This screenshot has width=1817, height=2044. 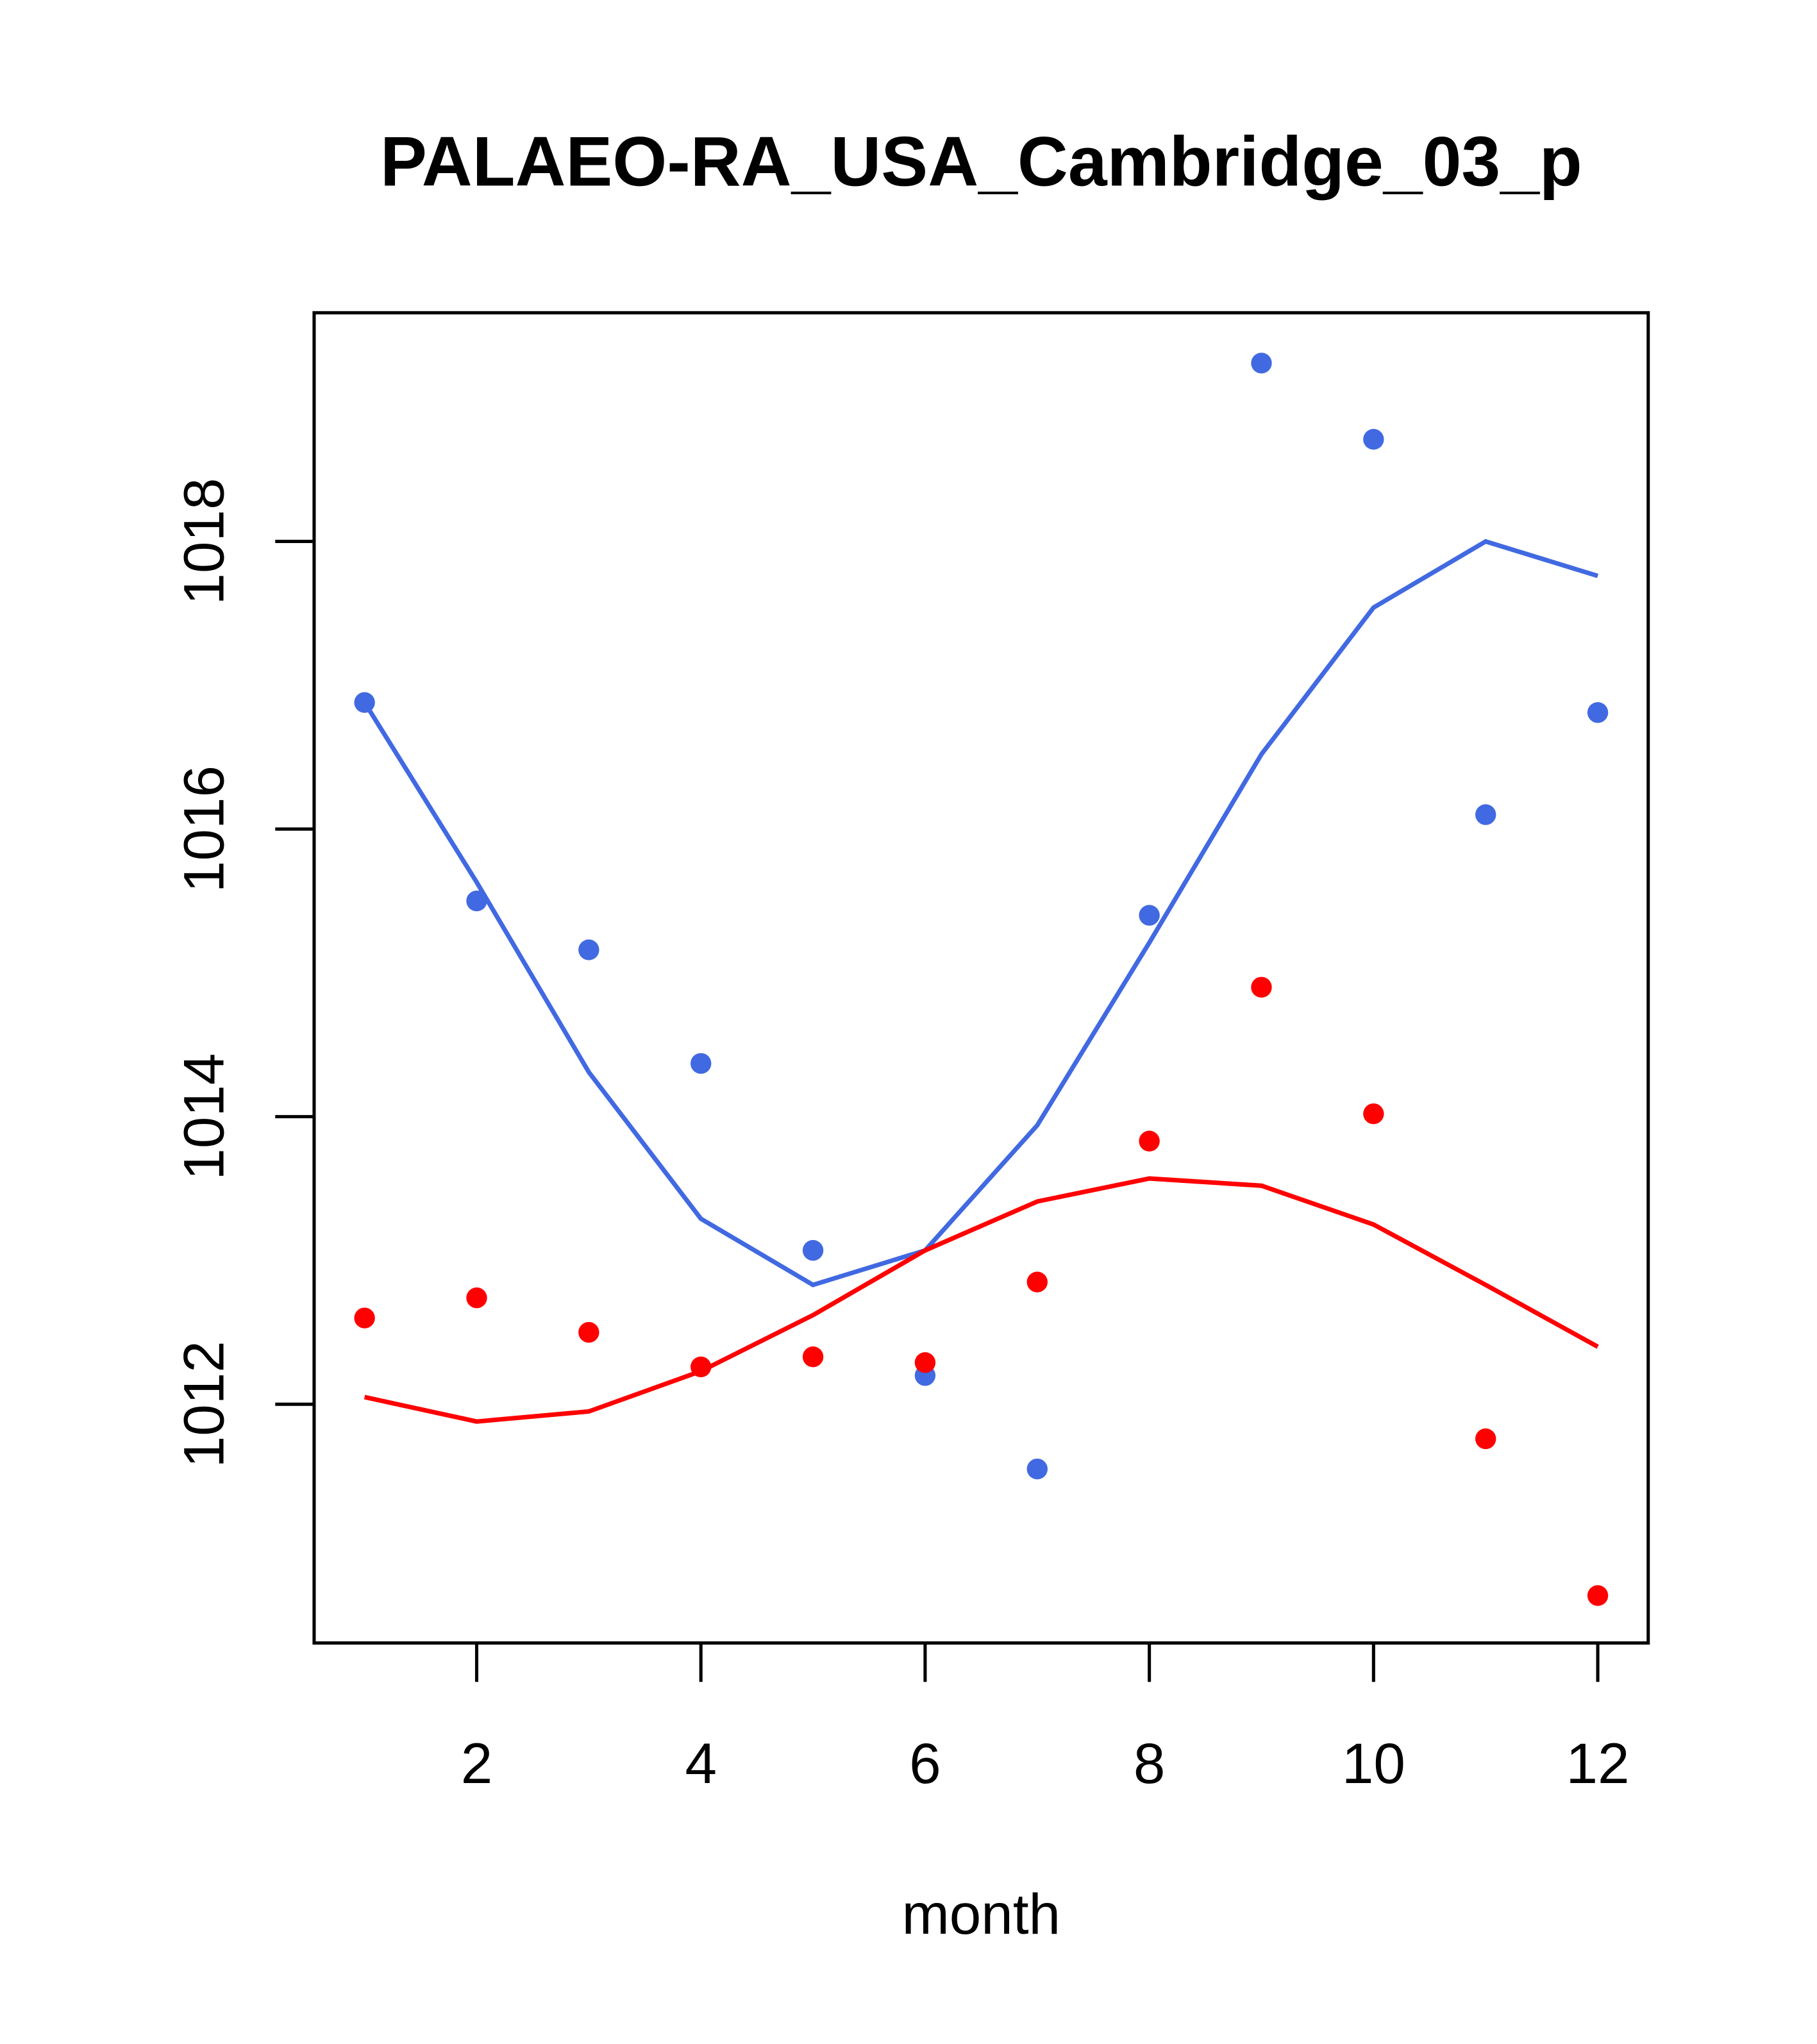 I want to click on x-axis: 2 4 6 8 10 12, so click(x=1045, y=1719).